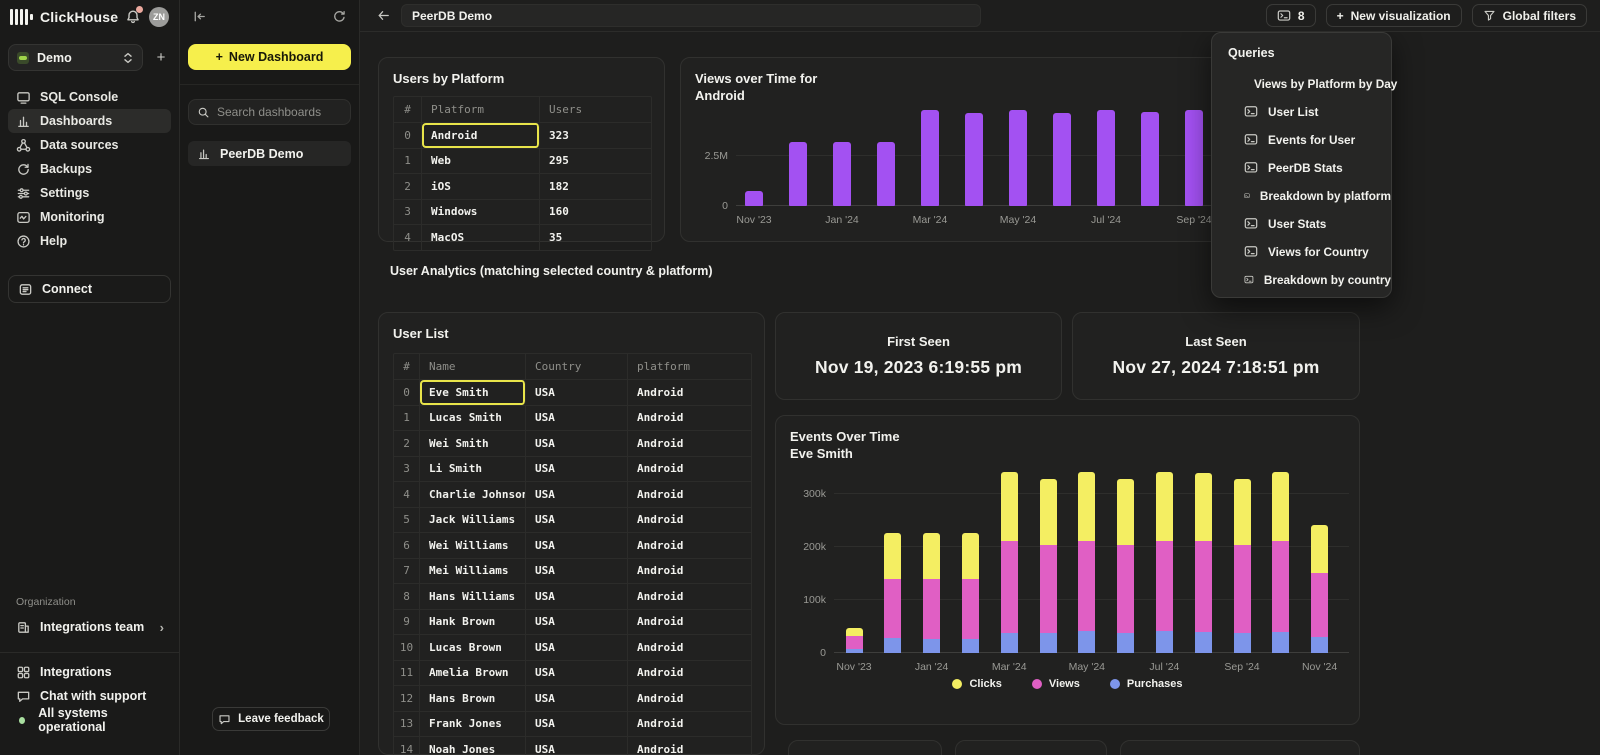  Describe the element at coordinates (1301, 112) in the screenshot. I see `query-item-user-list: User List` at that location.